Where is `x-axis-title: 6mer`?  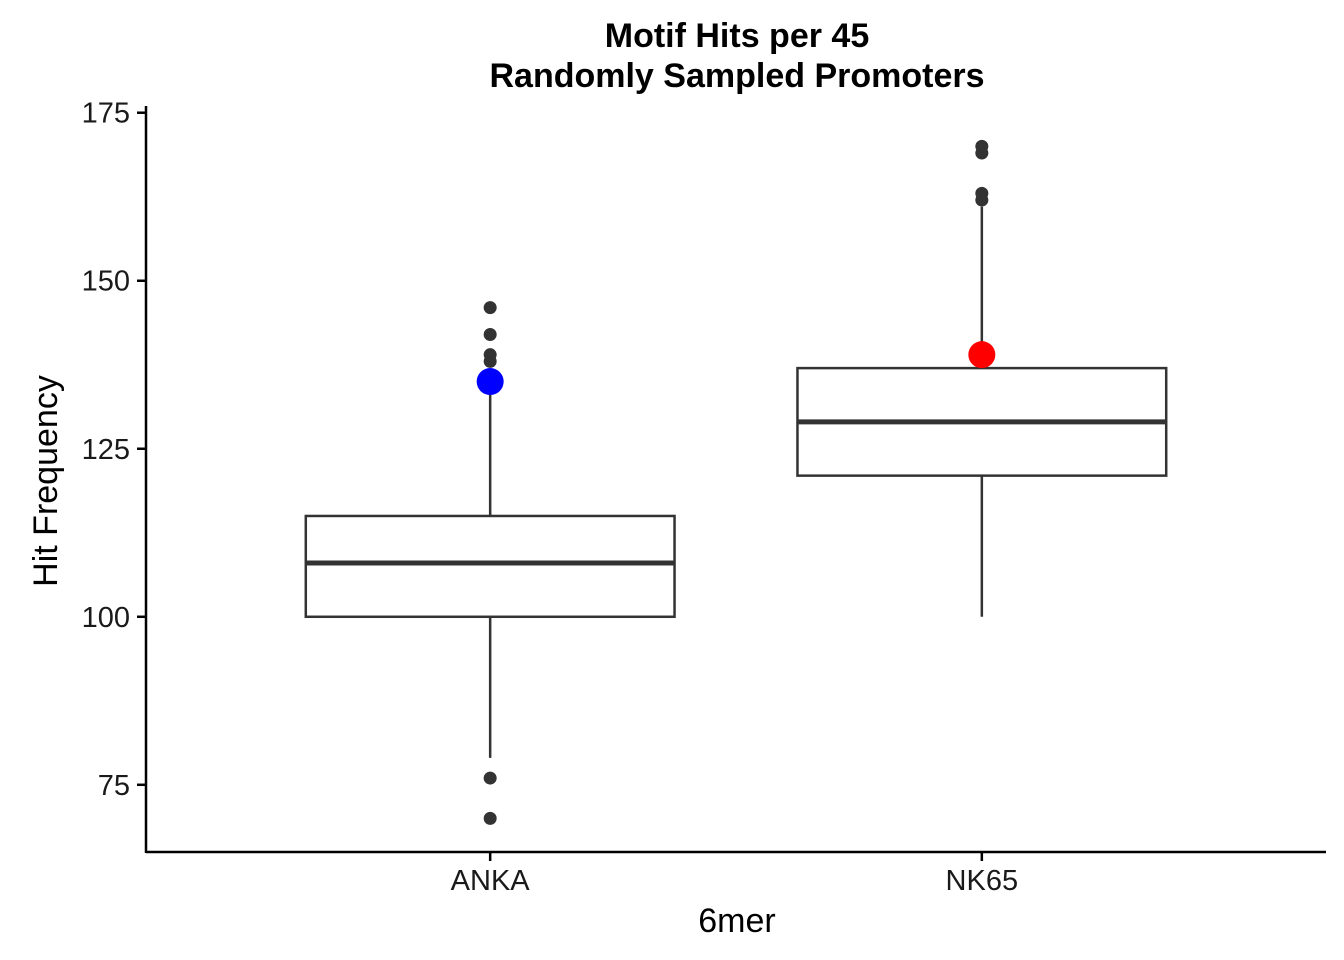
x-axis-title: 6mer is located at coordinates (736, 921).